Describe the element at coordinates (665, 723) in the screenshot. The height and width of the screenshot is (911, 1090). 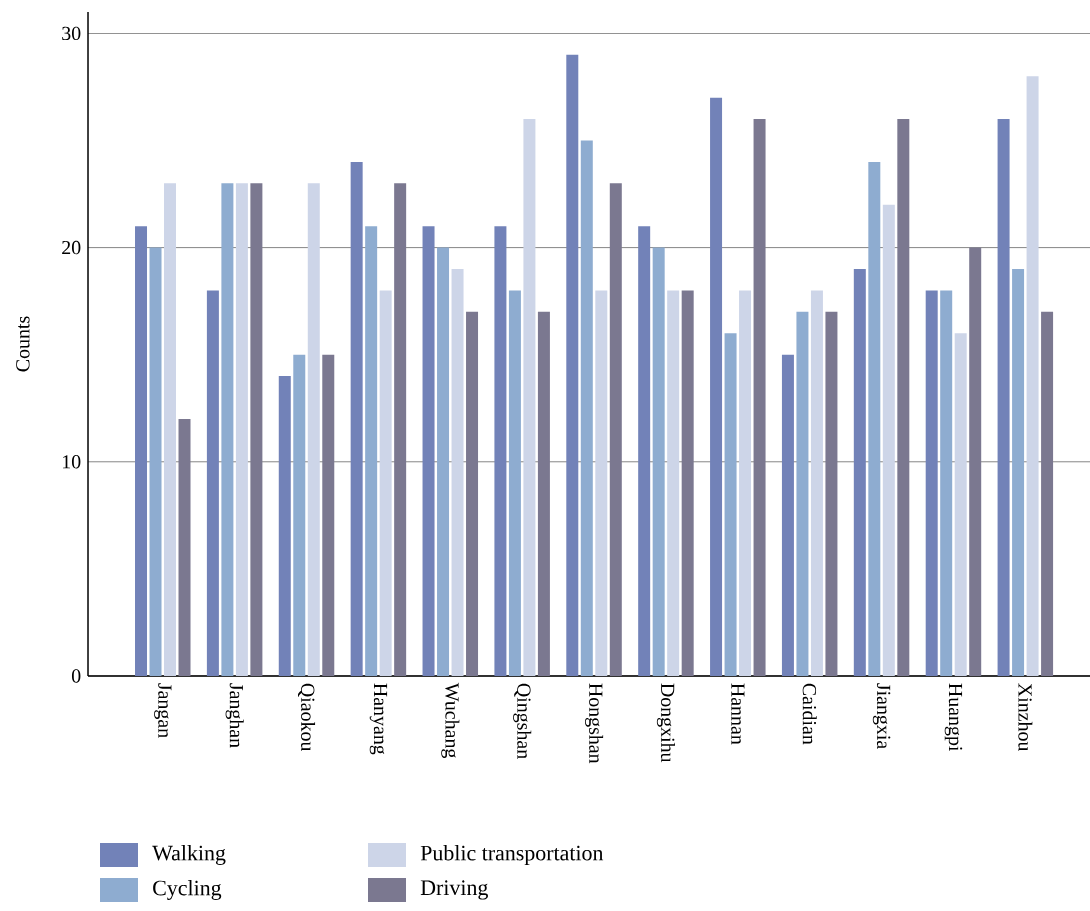
I see `x-tick-label: Dongxihu` at that location.